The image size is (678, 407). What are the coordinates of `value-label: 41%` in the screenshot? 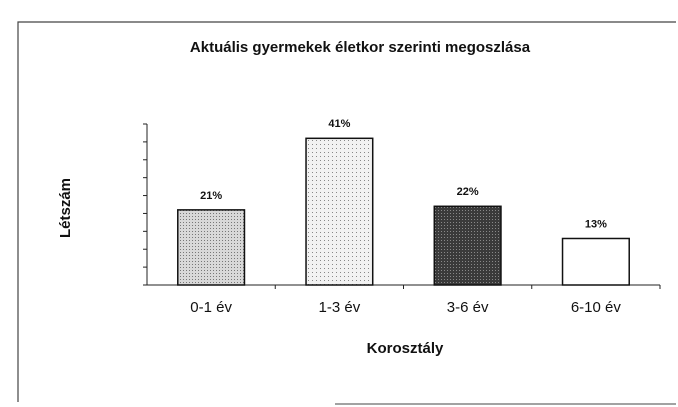 It's located at (339, 124).